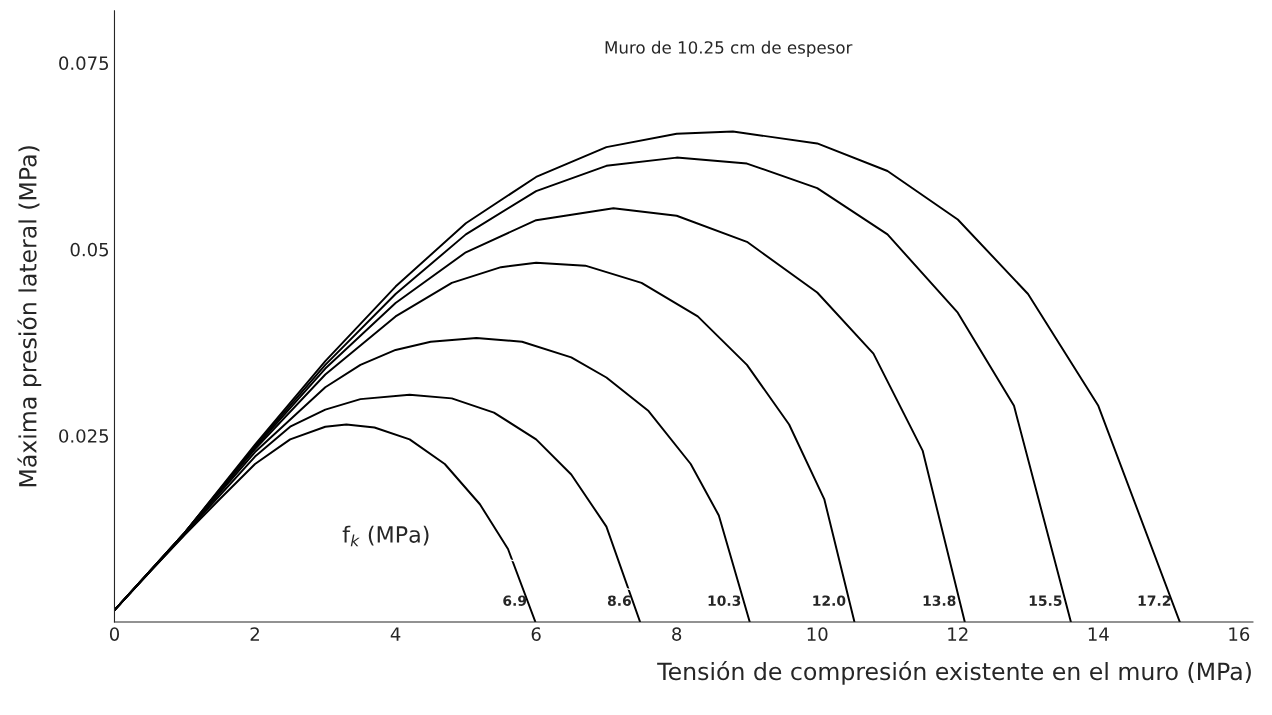 The image size is (1272, 715). I want to click on x-tick-label: 2, so click(254, 634).